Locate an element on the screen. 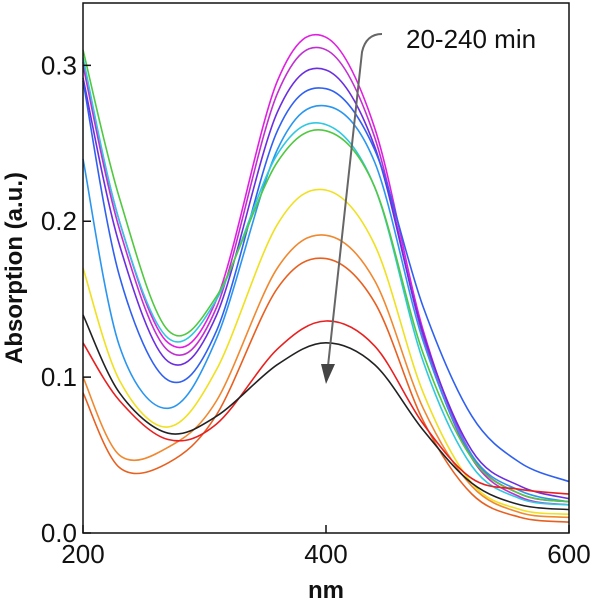 Image resolution: width=593 pixels, height=600 pixels. y-tick-label: 0.1 is located at coordinates (59, 377).